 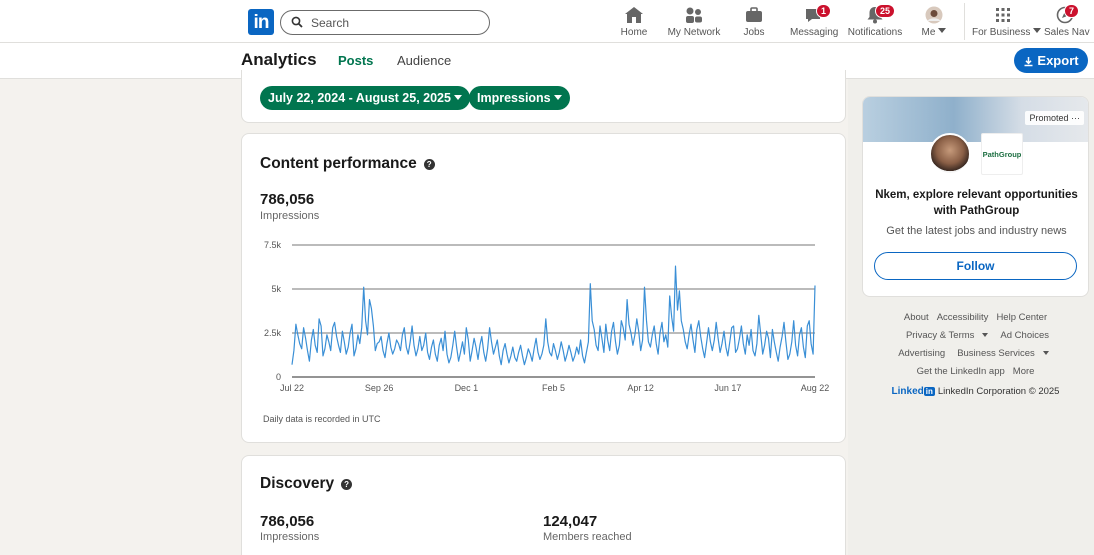 I want to click on network-icon, so click(x=694, y=15).